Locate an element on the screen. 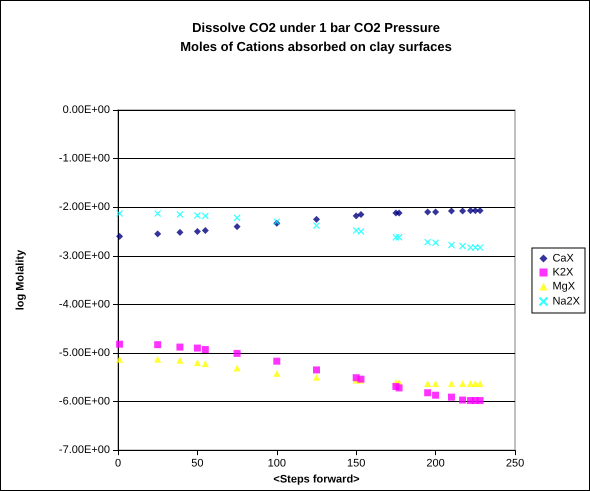 The width and height of the screenshot is (590, 491). y-tick-label: -2.00E+00 is located at coordinates (84, 207).